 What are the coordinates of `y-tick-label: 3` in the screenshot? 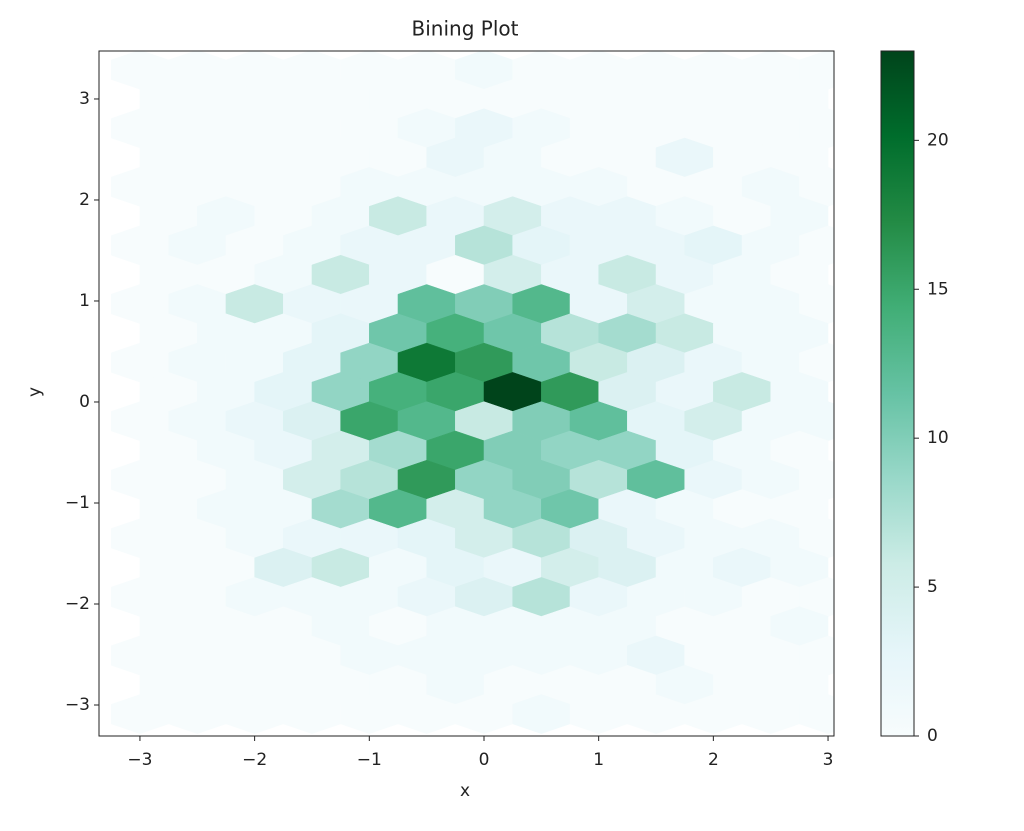 It's located at (84, 99).